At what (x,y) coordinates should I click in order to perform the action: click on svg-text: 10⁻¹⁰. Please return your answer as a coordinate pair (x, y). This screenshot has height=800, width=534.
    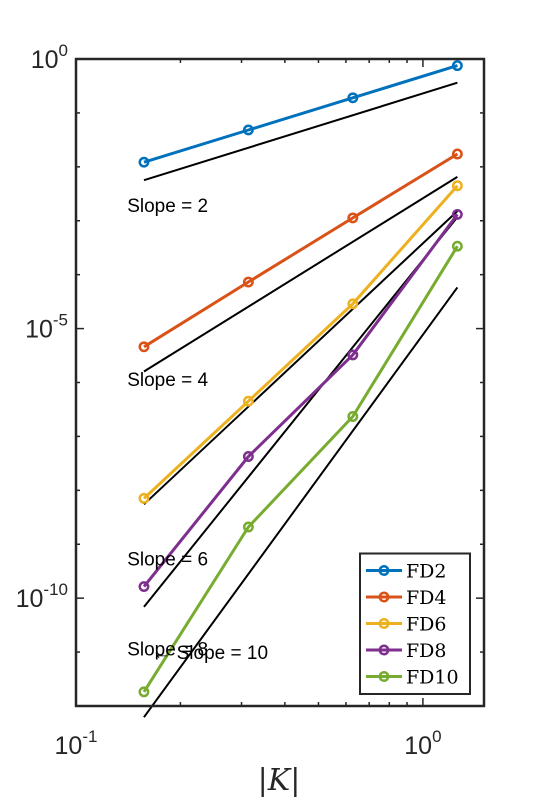
    Looking at the image, I should click on (42, 596).